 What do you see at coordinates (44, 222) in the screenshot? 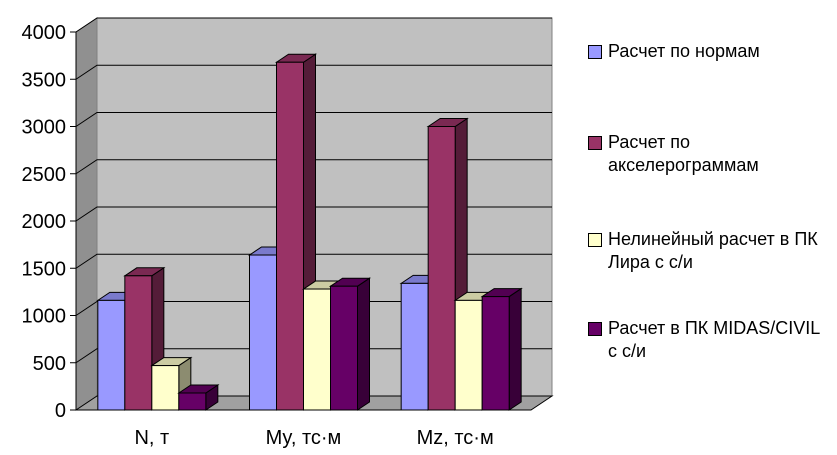
I see `y-tick-label: 2000` at bounding box center [44, 222].